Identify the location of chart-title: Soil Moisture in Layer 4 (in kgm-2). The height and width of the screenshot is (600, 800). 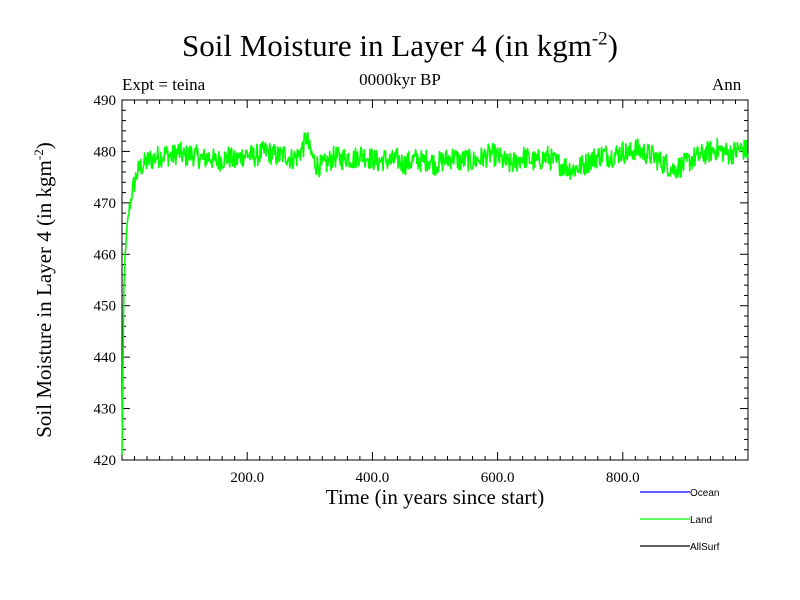
(400, 45).